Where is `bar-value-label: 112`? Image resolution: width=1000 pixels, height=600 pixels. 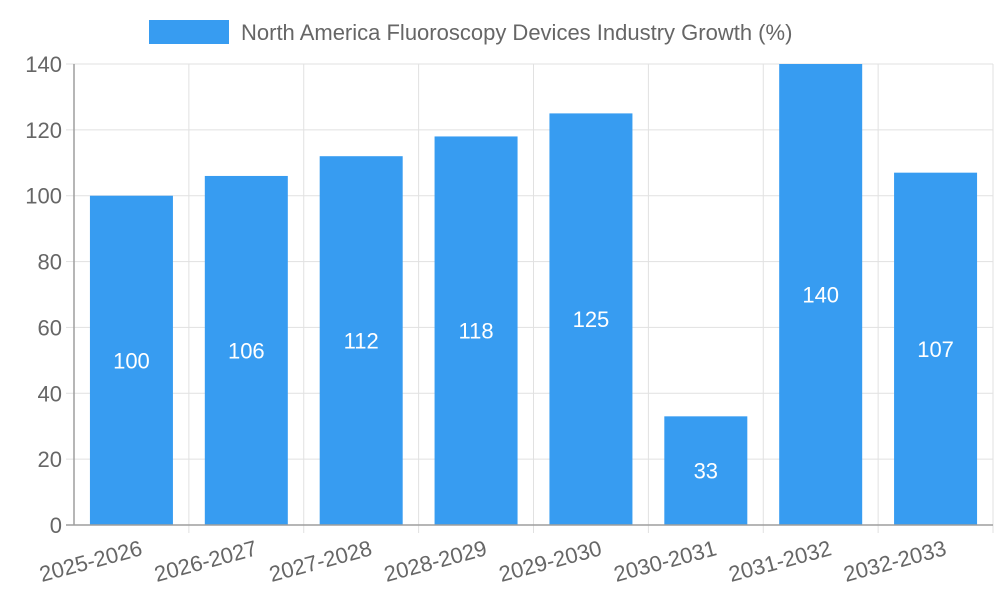 bar-value-label: 112 is located at coordinates (361, 341).